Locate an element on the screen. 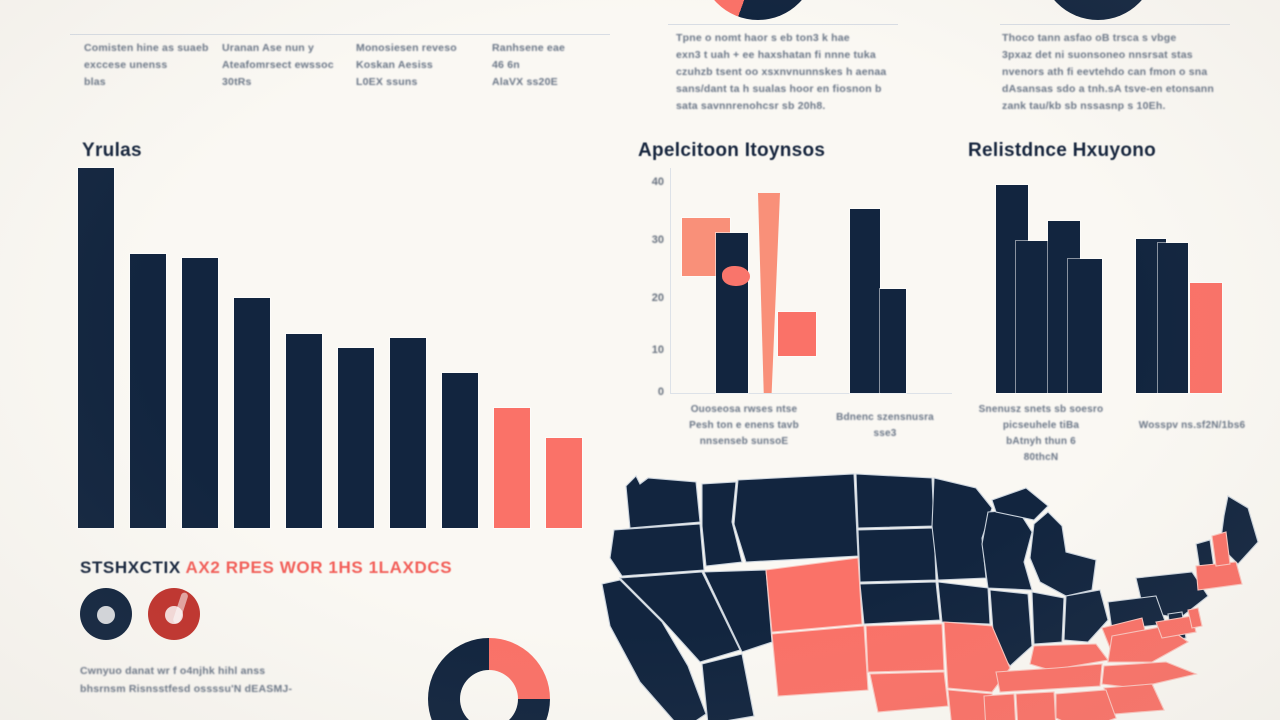  coral-blob is located at coordinates (736, 276).